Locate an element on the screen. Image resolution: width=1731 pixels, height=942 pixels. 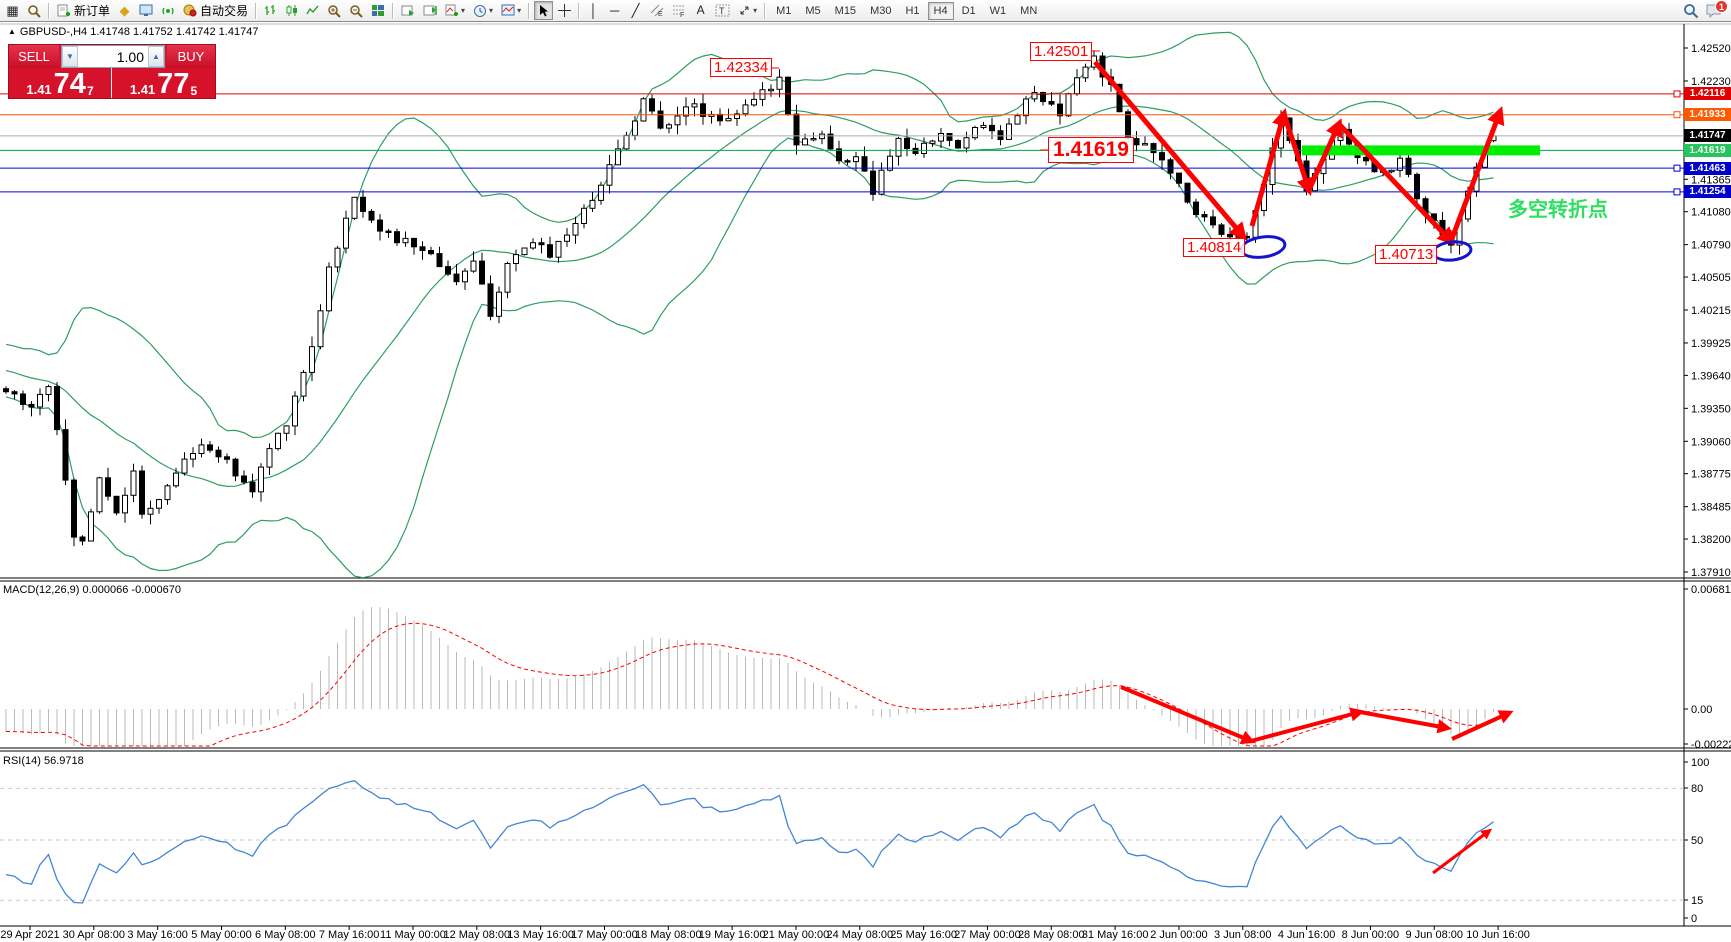
rsi-pane-label: RSI(14) 56.9718 is located at coordinates (43, 761).